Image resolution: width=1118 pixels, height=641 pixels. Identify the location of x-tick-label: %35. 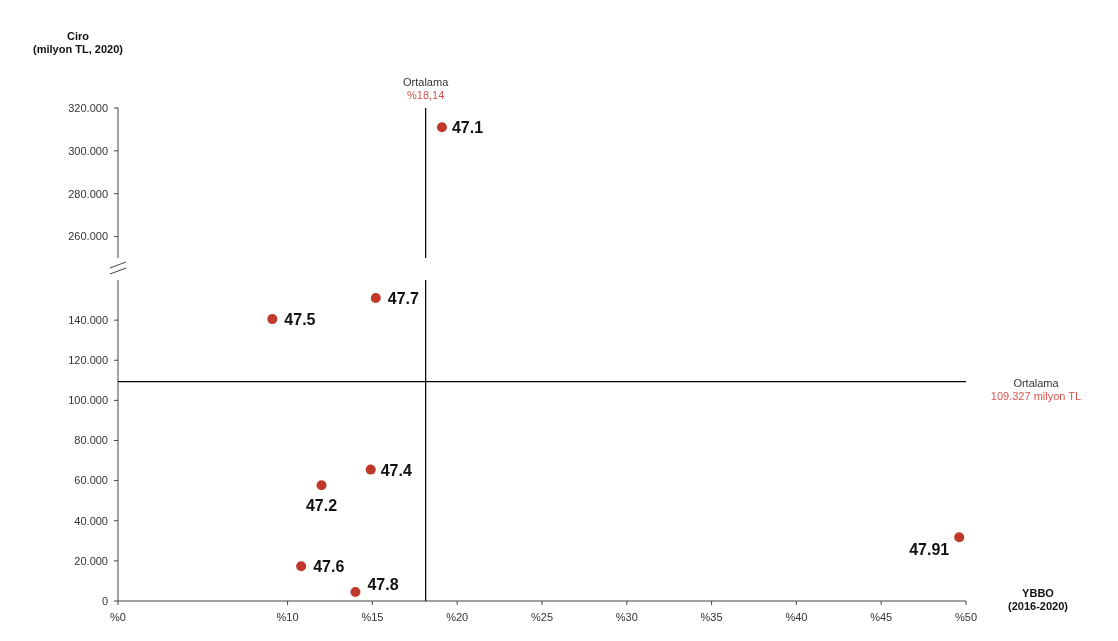
(711, 617).